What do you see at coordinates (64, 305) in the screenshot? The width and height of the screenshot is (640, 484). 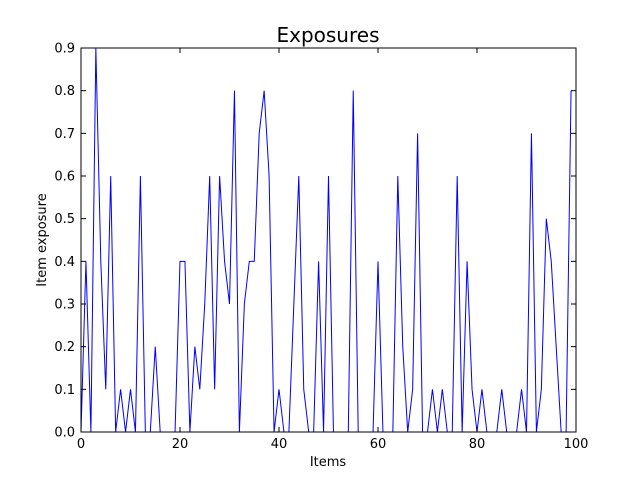 I see `y-tick-label: 0.3` at bounding box center [64, 305].